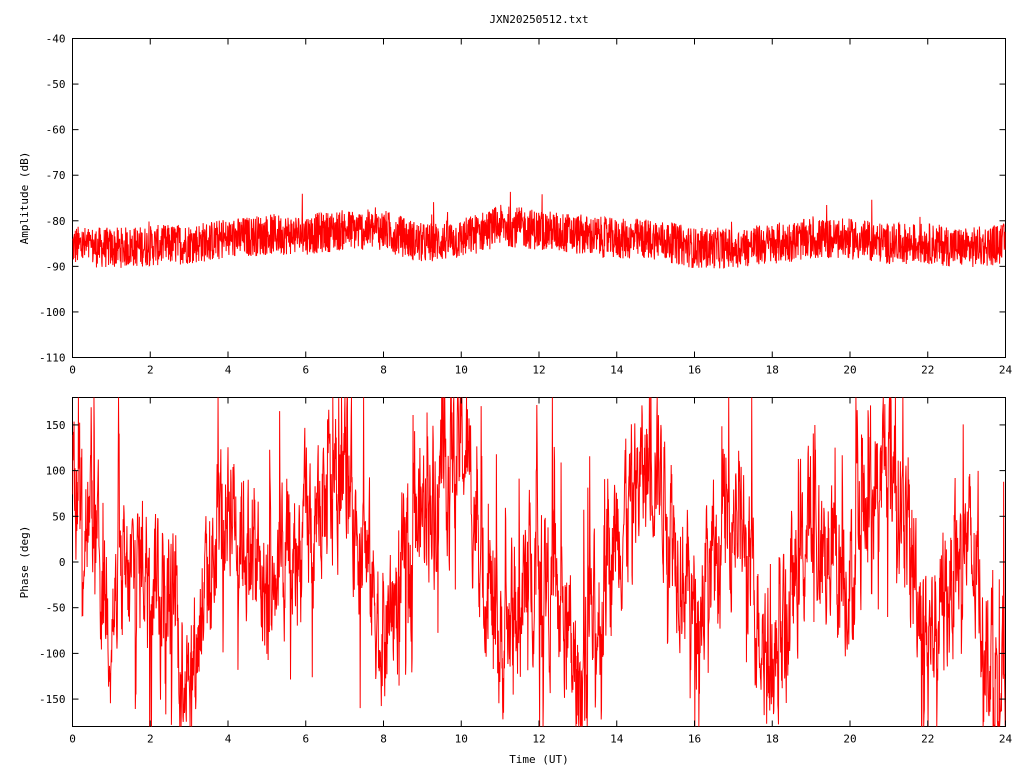 The width and height of the screenshot is (1024, 768). Describe the element at coordinates (1006, 370) in the screenshot. I see `amplitude-x-tick-label: 24` at that location.